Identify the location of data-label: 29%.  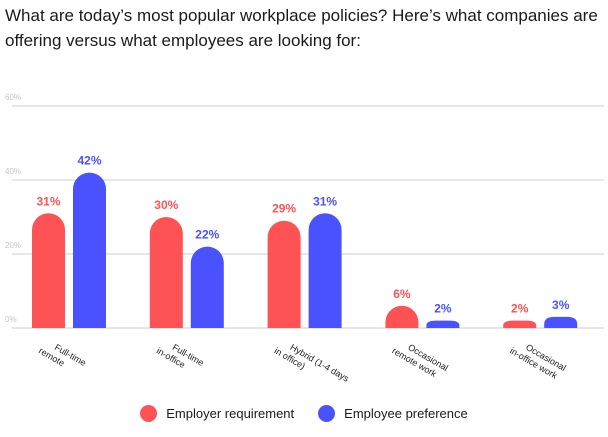
(284, 209).